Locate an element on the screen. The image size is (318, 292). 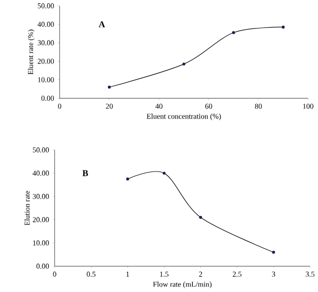
annotation: B is located at coordinates (85, 173).